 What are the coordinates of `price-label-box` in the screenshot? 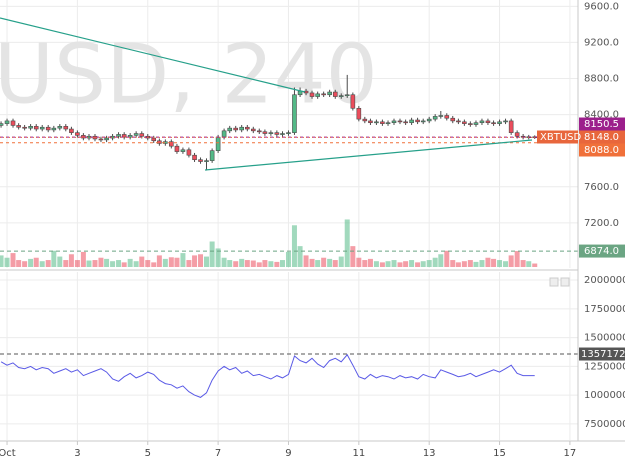 It's located at (602, 124).